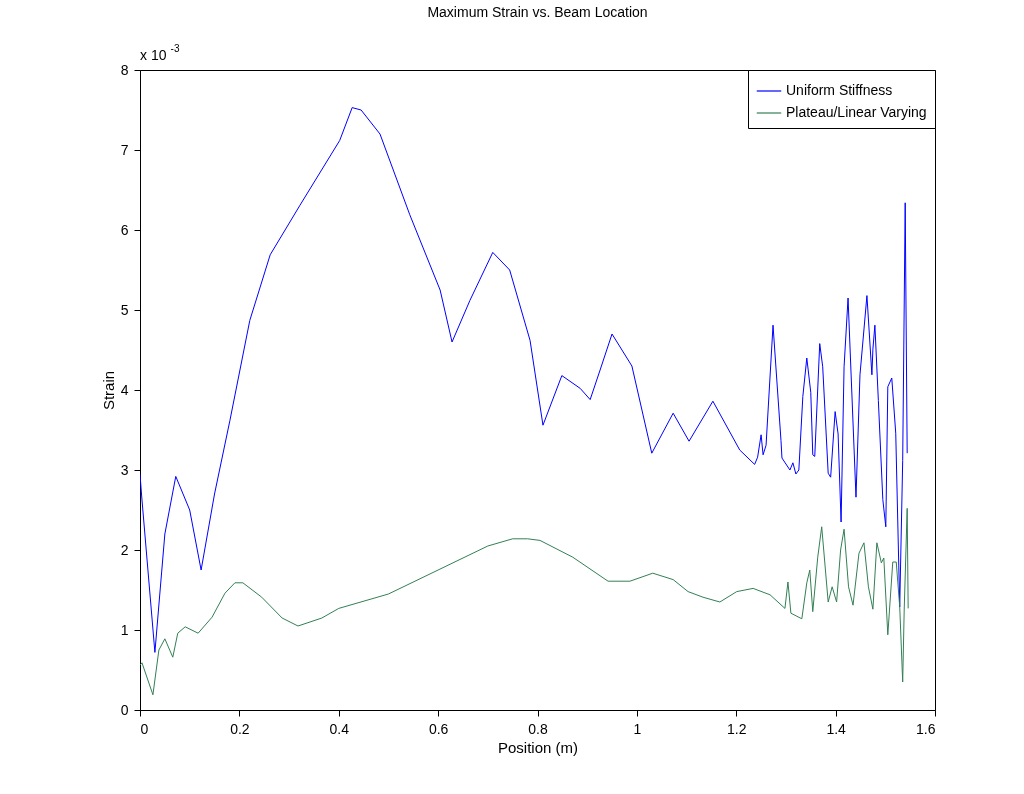 Image resolution: width=1024 pixels, height=794 pixels. Describe the element at coordinates (538, 728) in the screenshot. I see `x-tick-label: 0.8` at that location.